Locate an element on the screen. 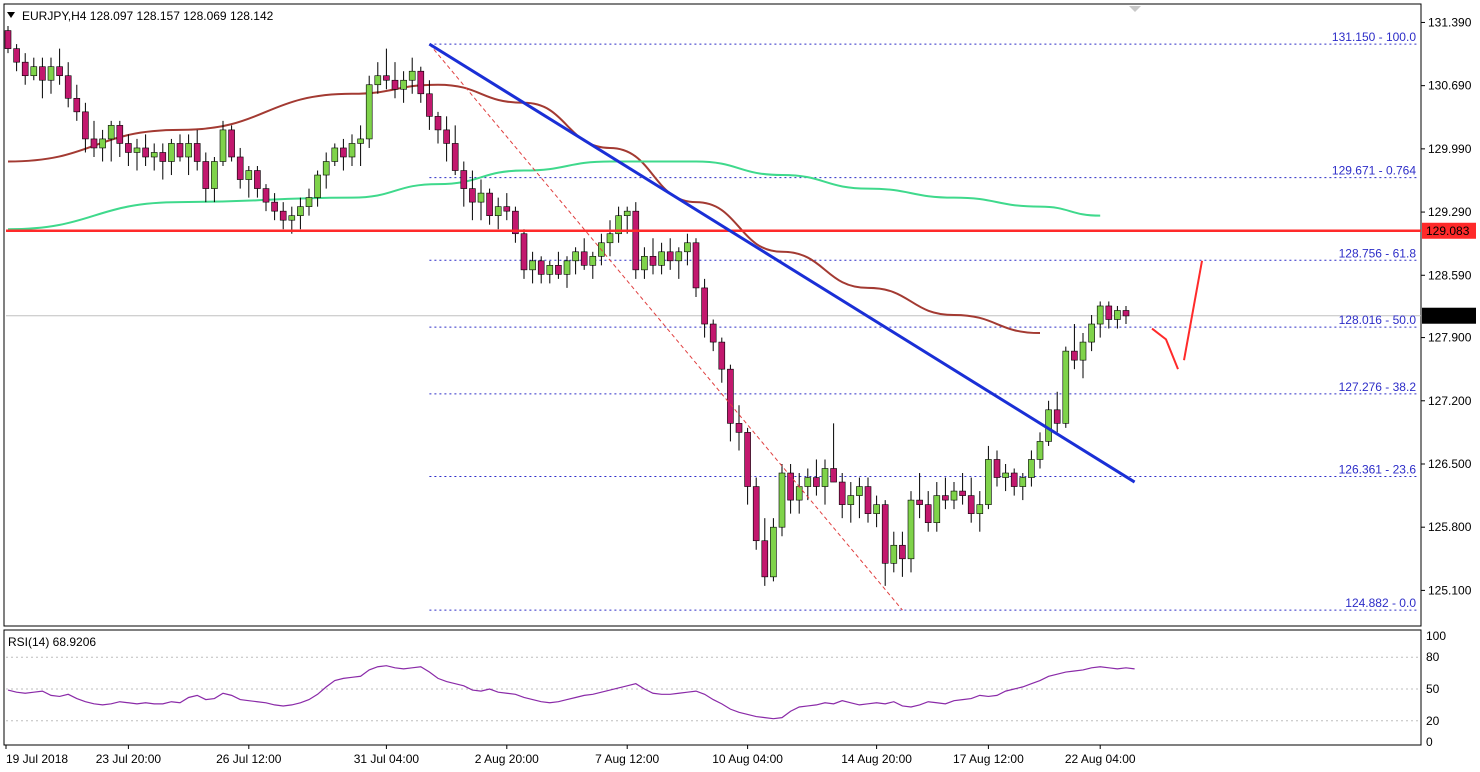 This screenshot has width=1480, height=772. current-price-label: 128.142 is located at coordinates (1448, 316).